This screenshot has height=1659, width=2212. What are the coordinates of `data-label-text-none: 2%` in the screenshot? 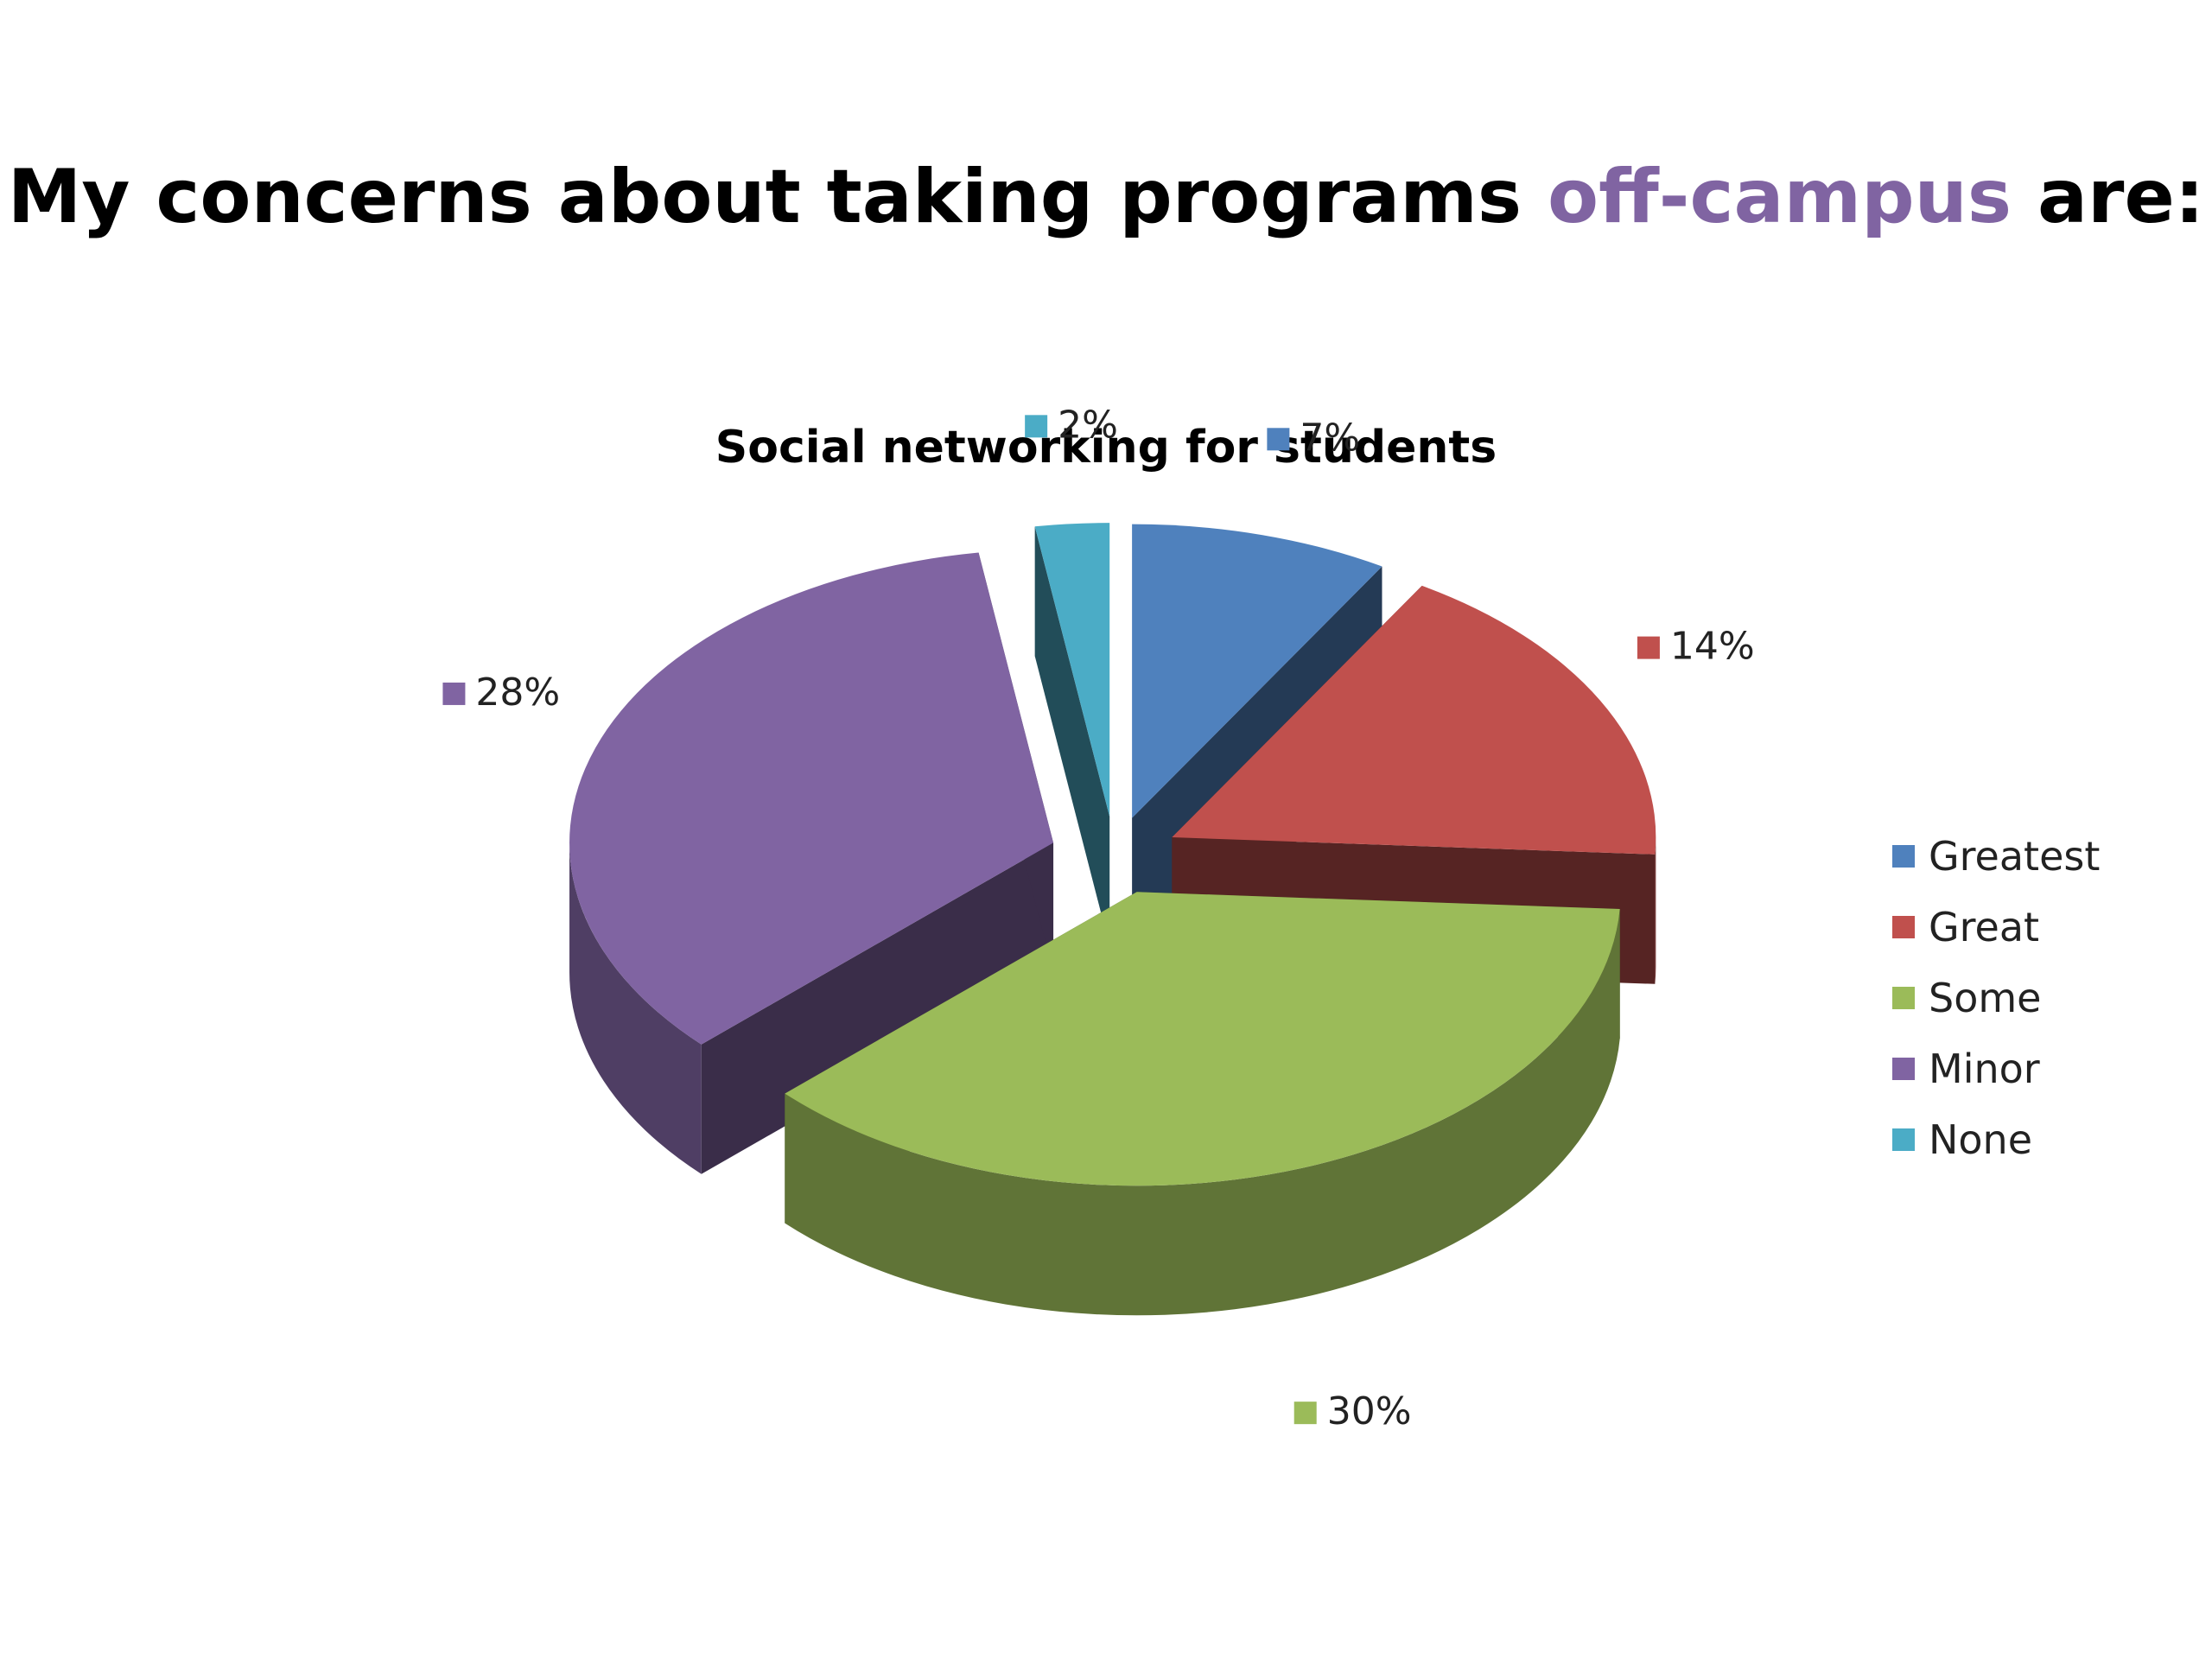 It's located at (1088, 425).